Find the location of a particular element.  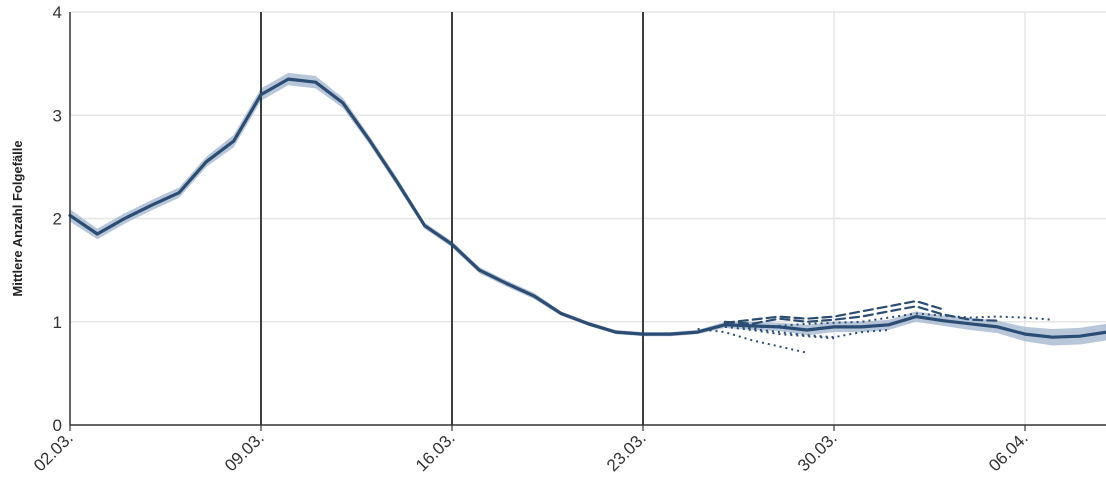

x-tick-label: 30.03. is located at coordinates (817, 451).